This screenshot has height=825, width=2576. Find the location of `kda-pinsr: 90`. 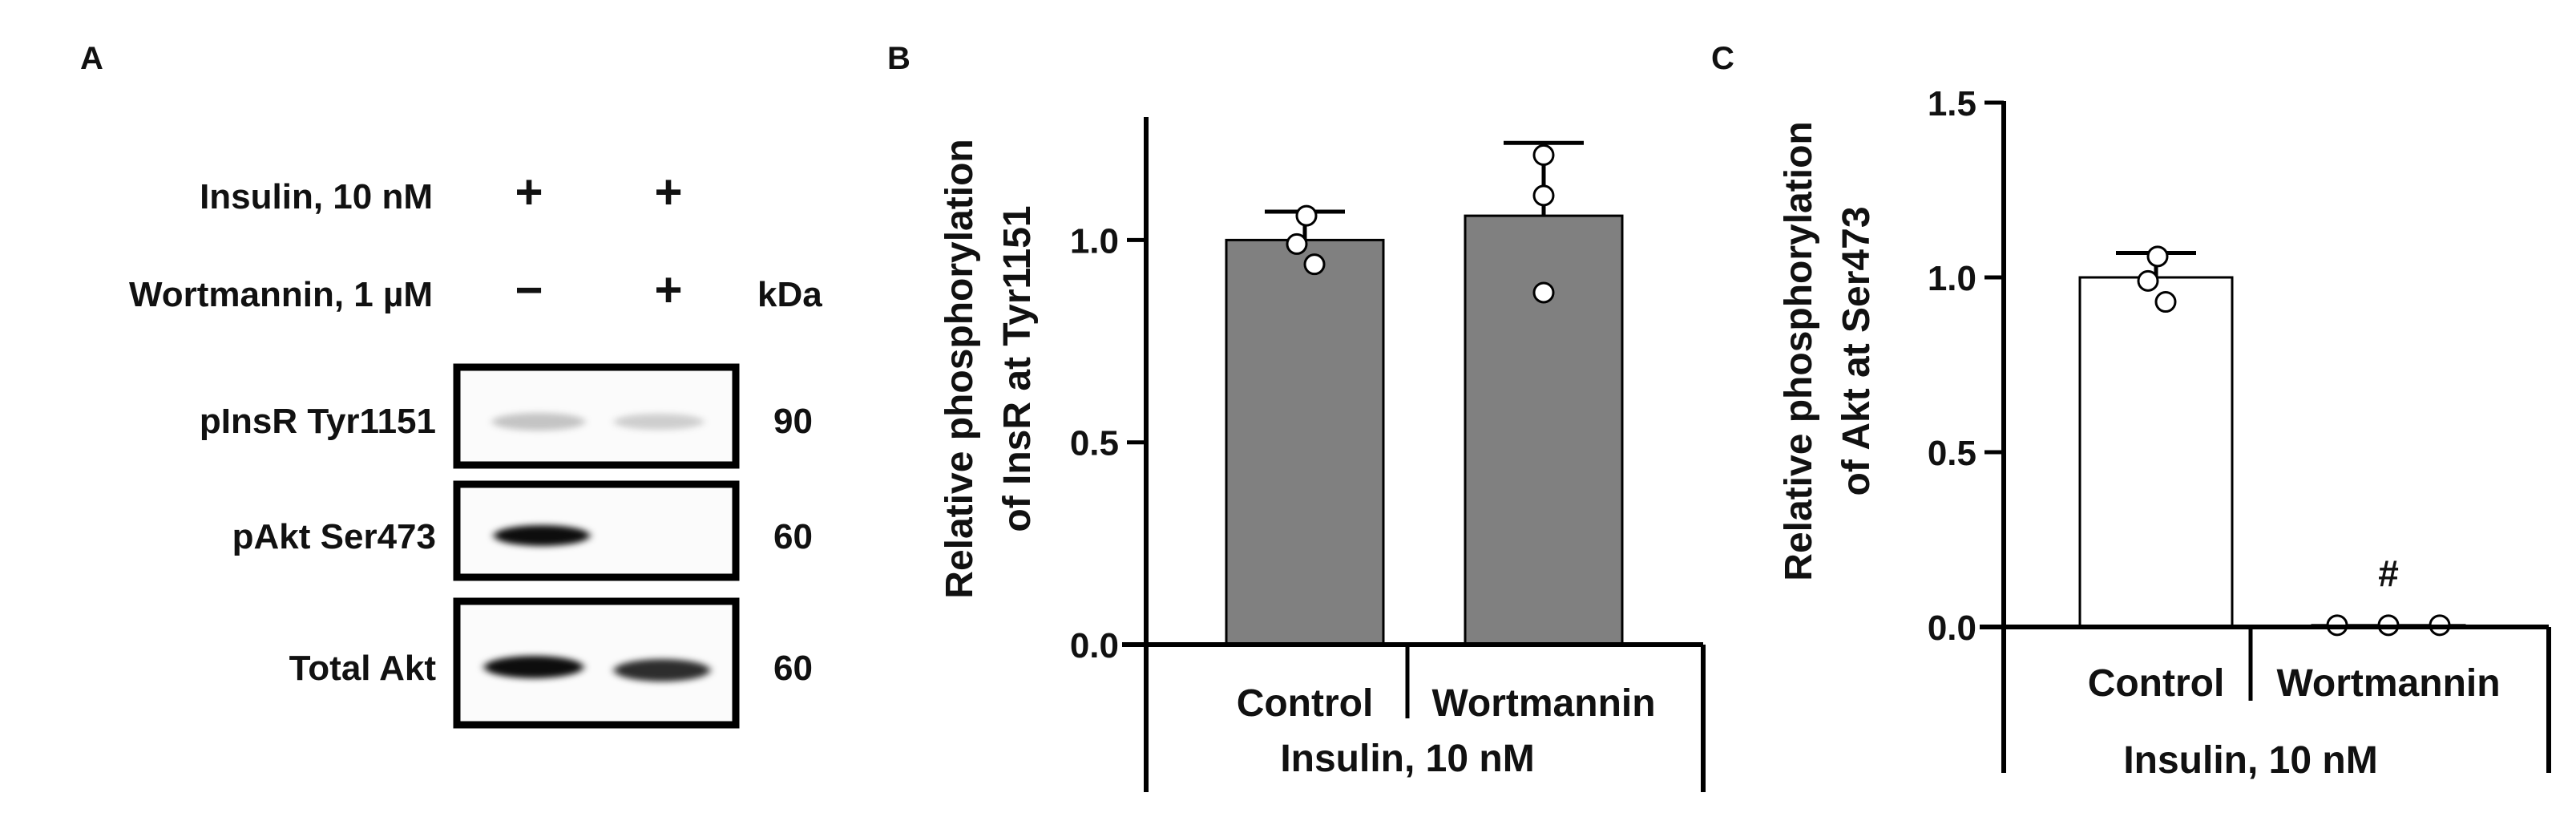

kda-pinsr: 90 is located at coordinates (793, 421).